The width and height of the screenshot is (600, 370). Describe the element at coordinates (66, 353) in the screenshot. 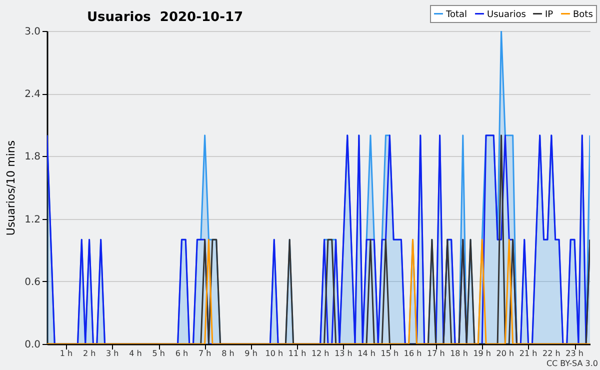

I see `x-tick-label: 1 h` at that location.